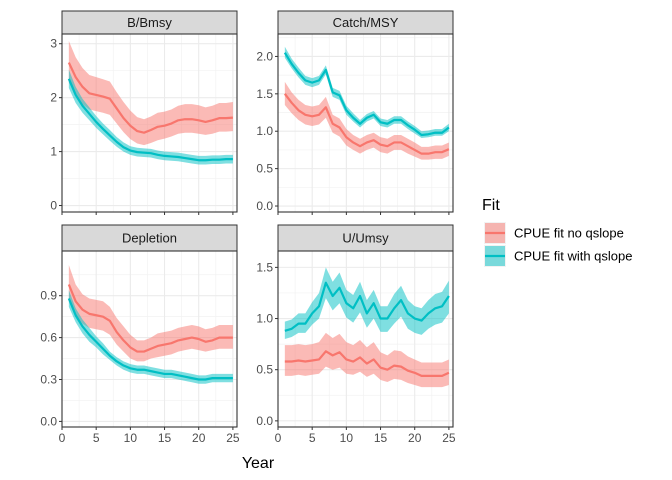 The height and width of the screenshot is (480, 672). What do you see at coordinates (53, 44) in the screenshot?
I see `y-tick-label: 3` at bounding box center [53, 44].